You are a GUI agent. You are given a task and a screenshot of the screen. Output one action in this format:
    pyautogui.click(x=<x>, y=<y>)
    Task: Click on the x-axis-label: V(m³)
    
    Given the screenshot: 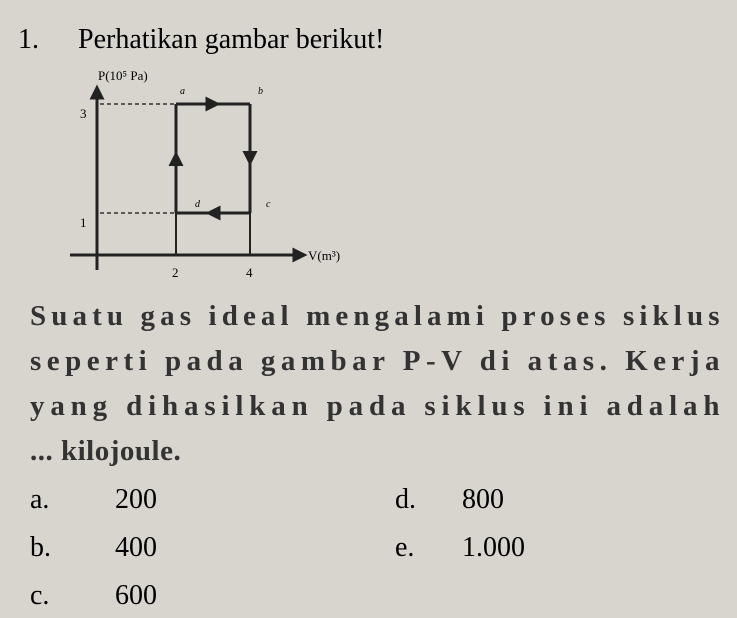 What is the action you would take?
    pyautogui.click(x=324, y=255)
    